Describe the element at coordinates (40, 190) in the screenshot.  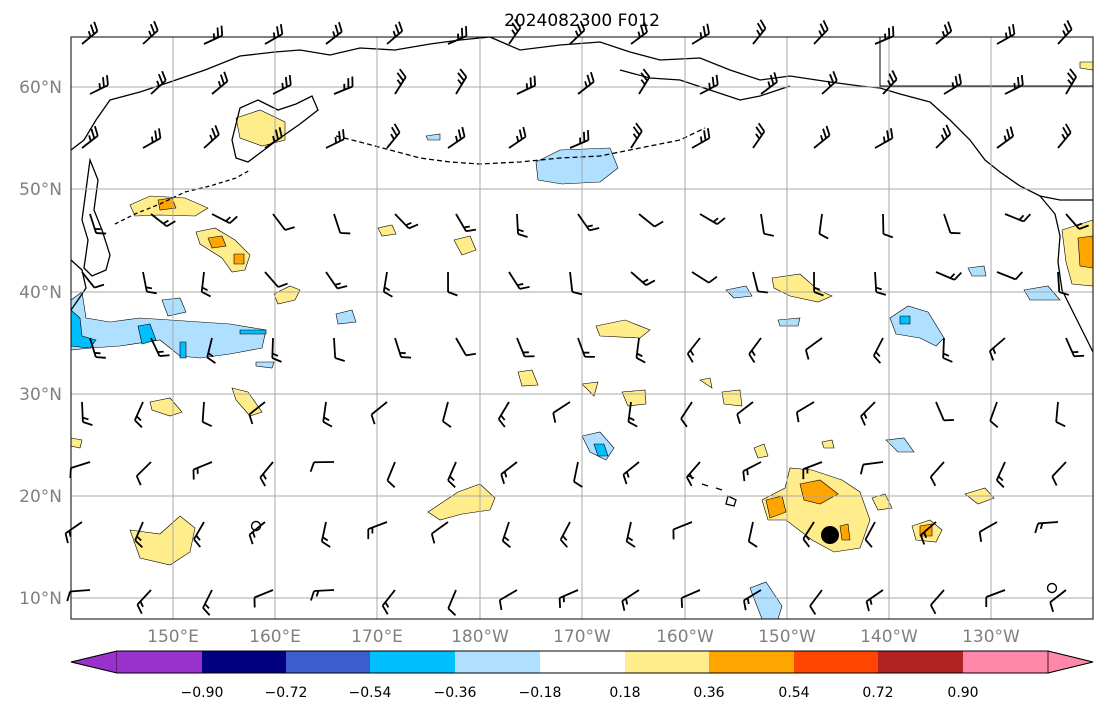
I see `lat-label-50n: 50°N` at that location.